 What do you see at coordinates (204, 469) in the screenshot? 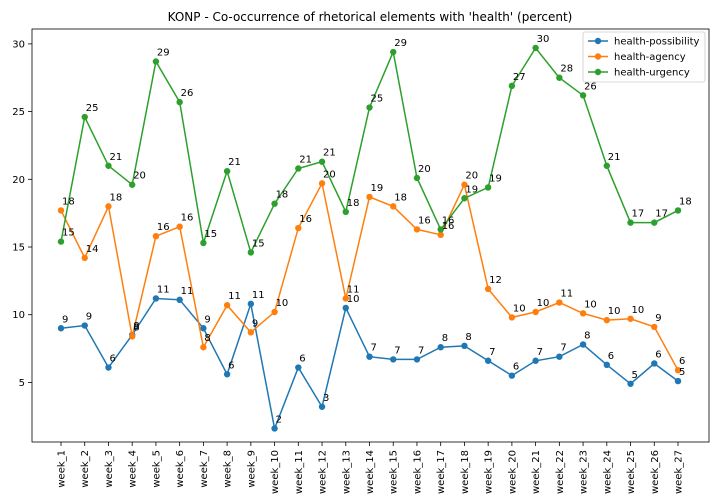
I see `x-tick-label: week_7` at bounding box center [204, 469].